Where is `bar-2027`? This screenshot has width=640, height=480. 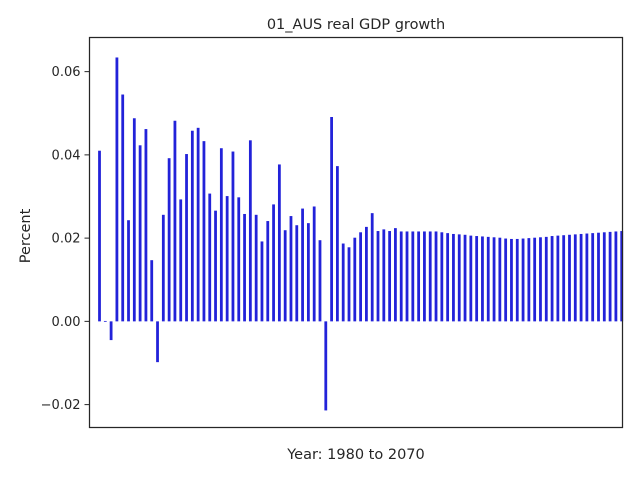 bar-2027 is located at coordinates (372, 267).